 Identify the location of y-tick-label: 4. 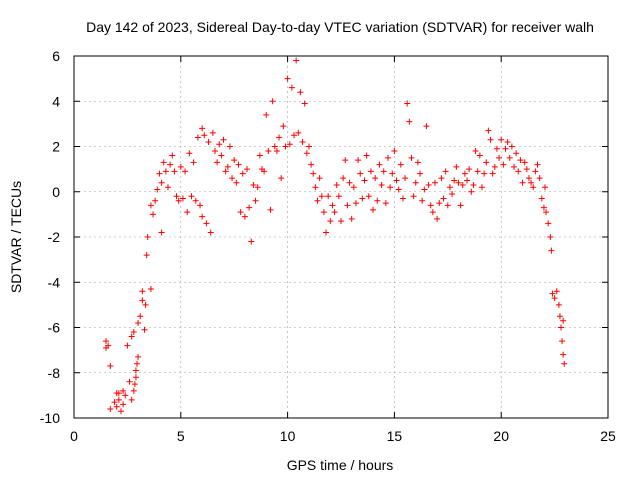
(56, 101).